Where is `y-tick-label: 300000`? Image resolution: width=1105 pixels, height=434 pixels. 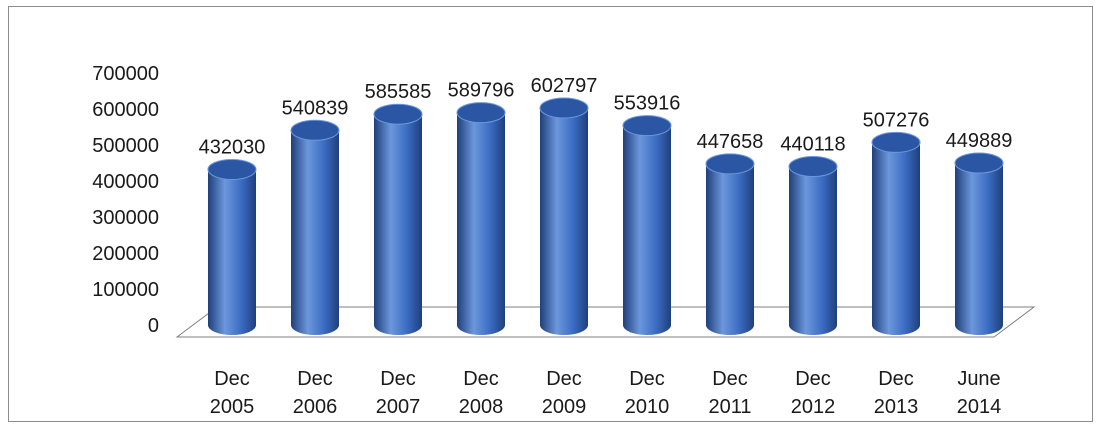
y-tick-label: 300000 is located at coordinates (125, 218).